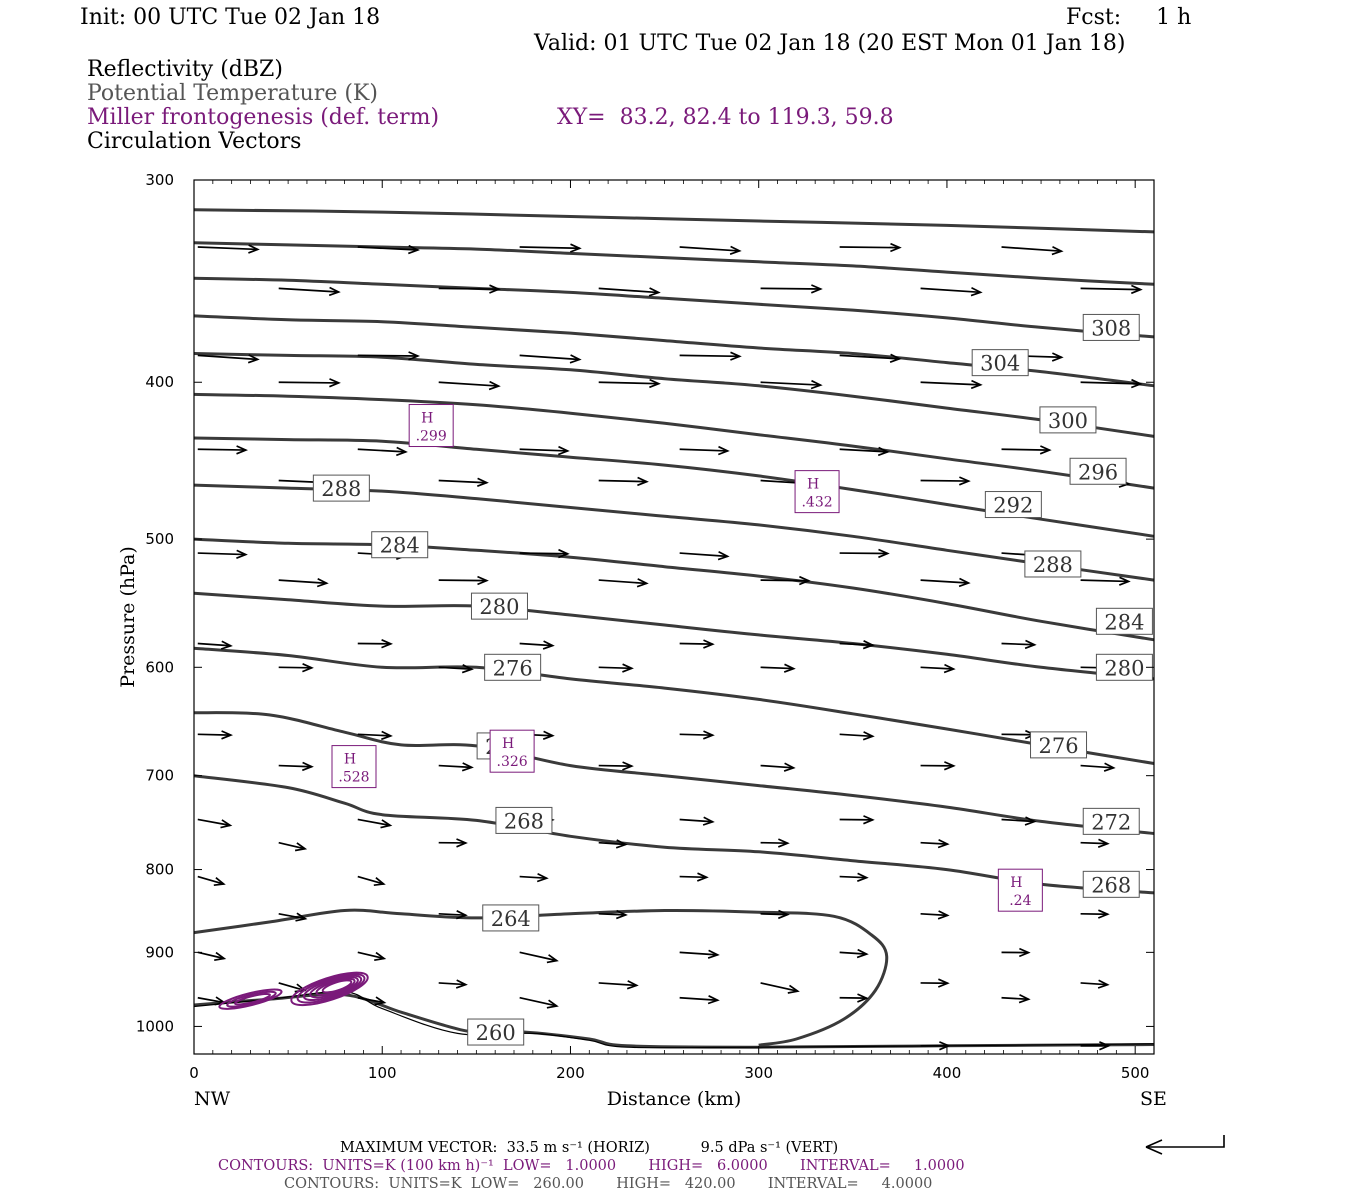 The width and height of the screenshot is (1350, 1200). Describe the element at coordinates (427, 419) in the screenshot. I see `frontogenesis-max-letter: H` at that location.